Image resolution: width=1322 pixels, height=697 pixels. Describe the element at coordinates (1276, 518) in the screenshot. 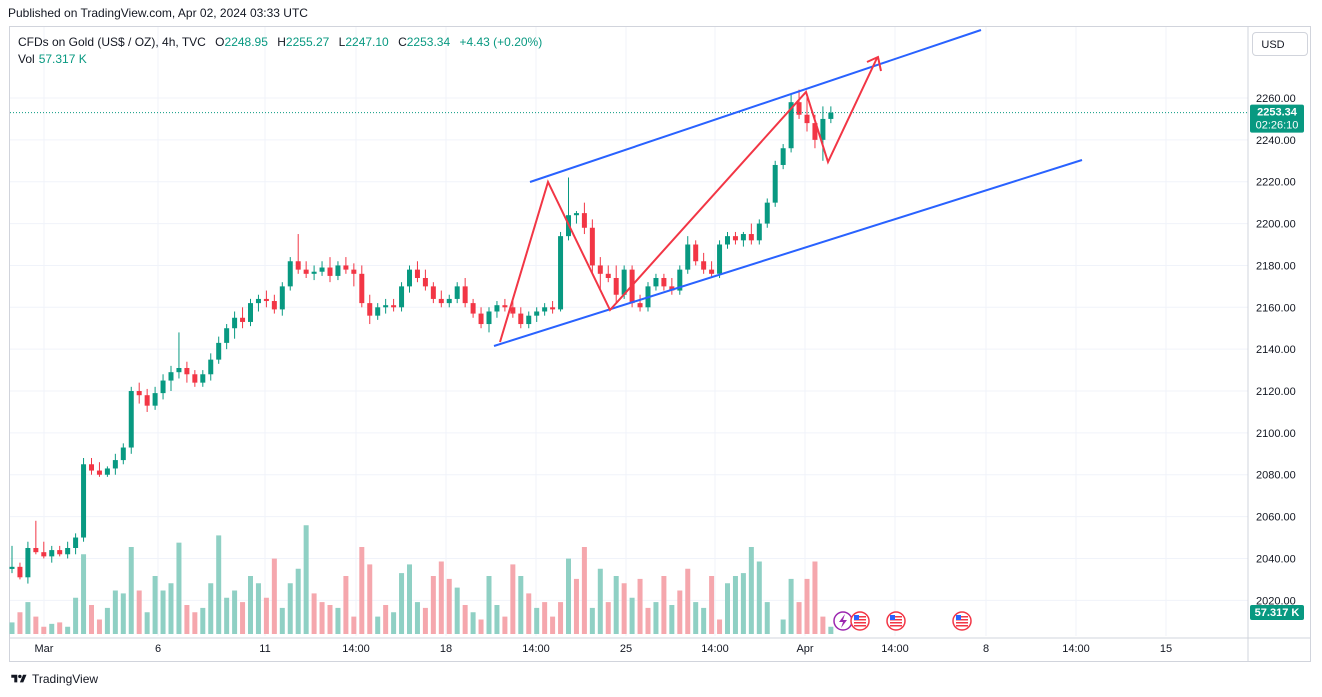

I see `price-tick-label: 2060.00` at that location.